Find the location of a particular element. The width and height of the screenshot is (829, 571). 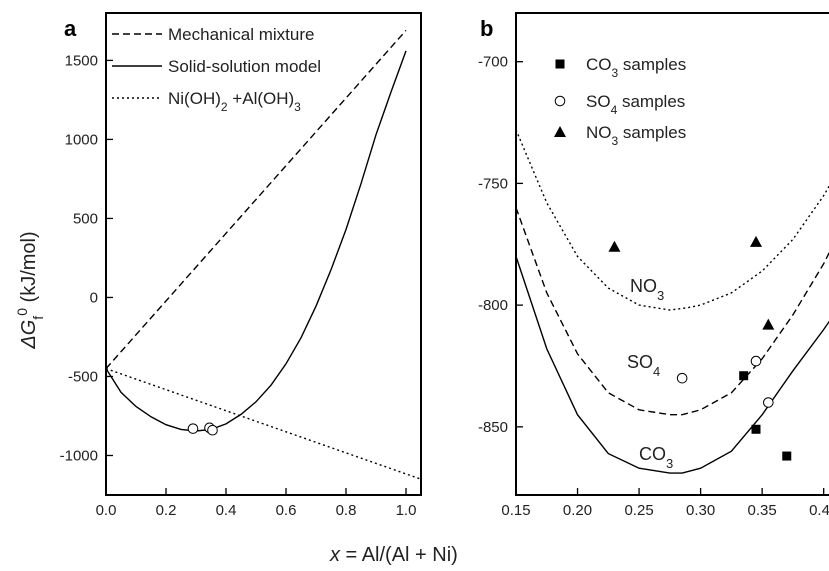

x-tick-label: 0.0 is located at coordinates (106, 510).